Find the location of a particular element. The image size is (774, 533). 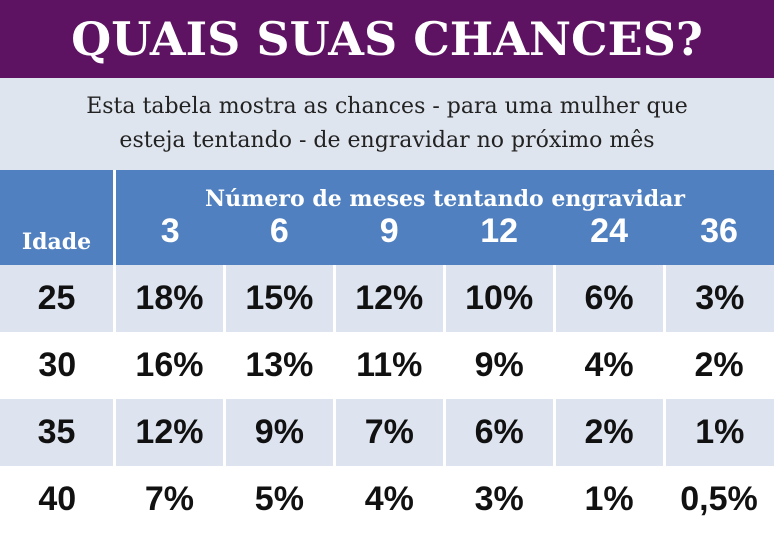

chance-cell: 18% is located at coordinates (170, 298).